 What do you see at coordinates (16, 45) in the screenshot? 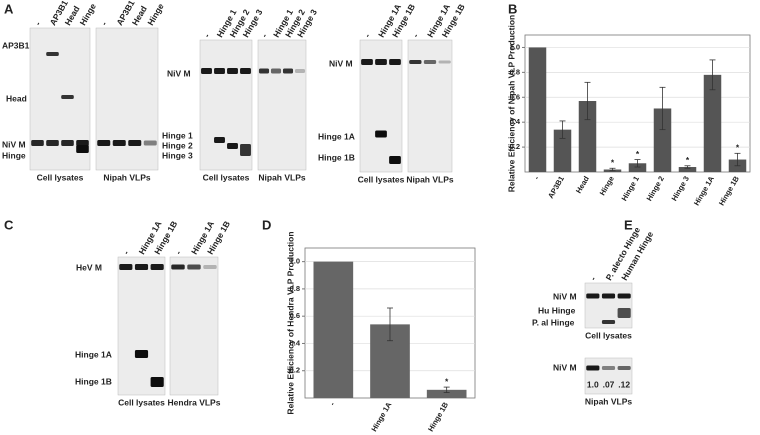
I see `band-label: AP3B1` at bounding box center [16, 45].